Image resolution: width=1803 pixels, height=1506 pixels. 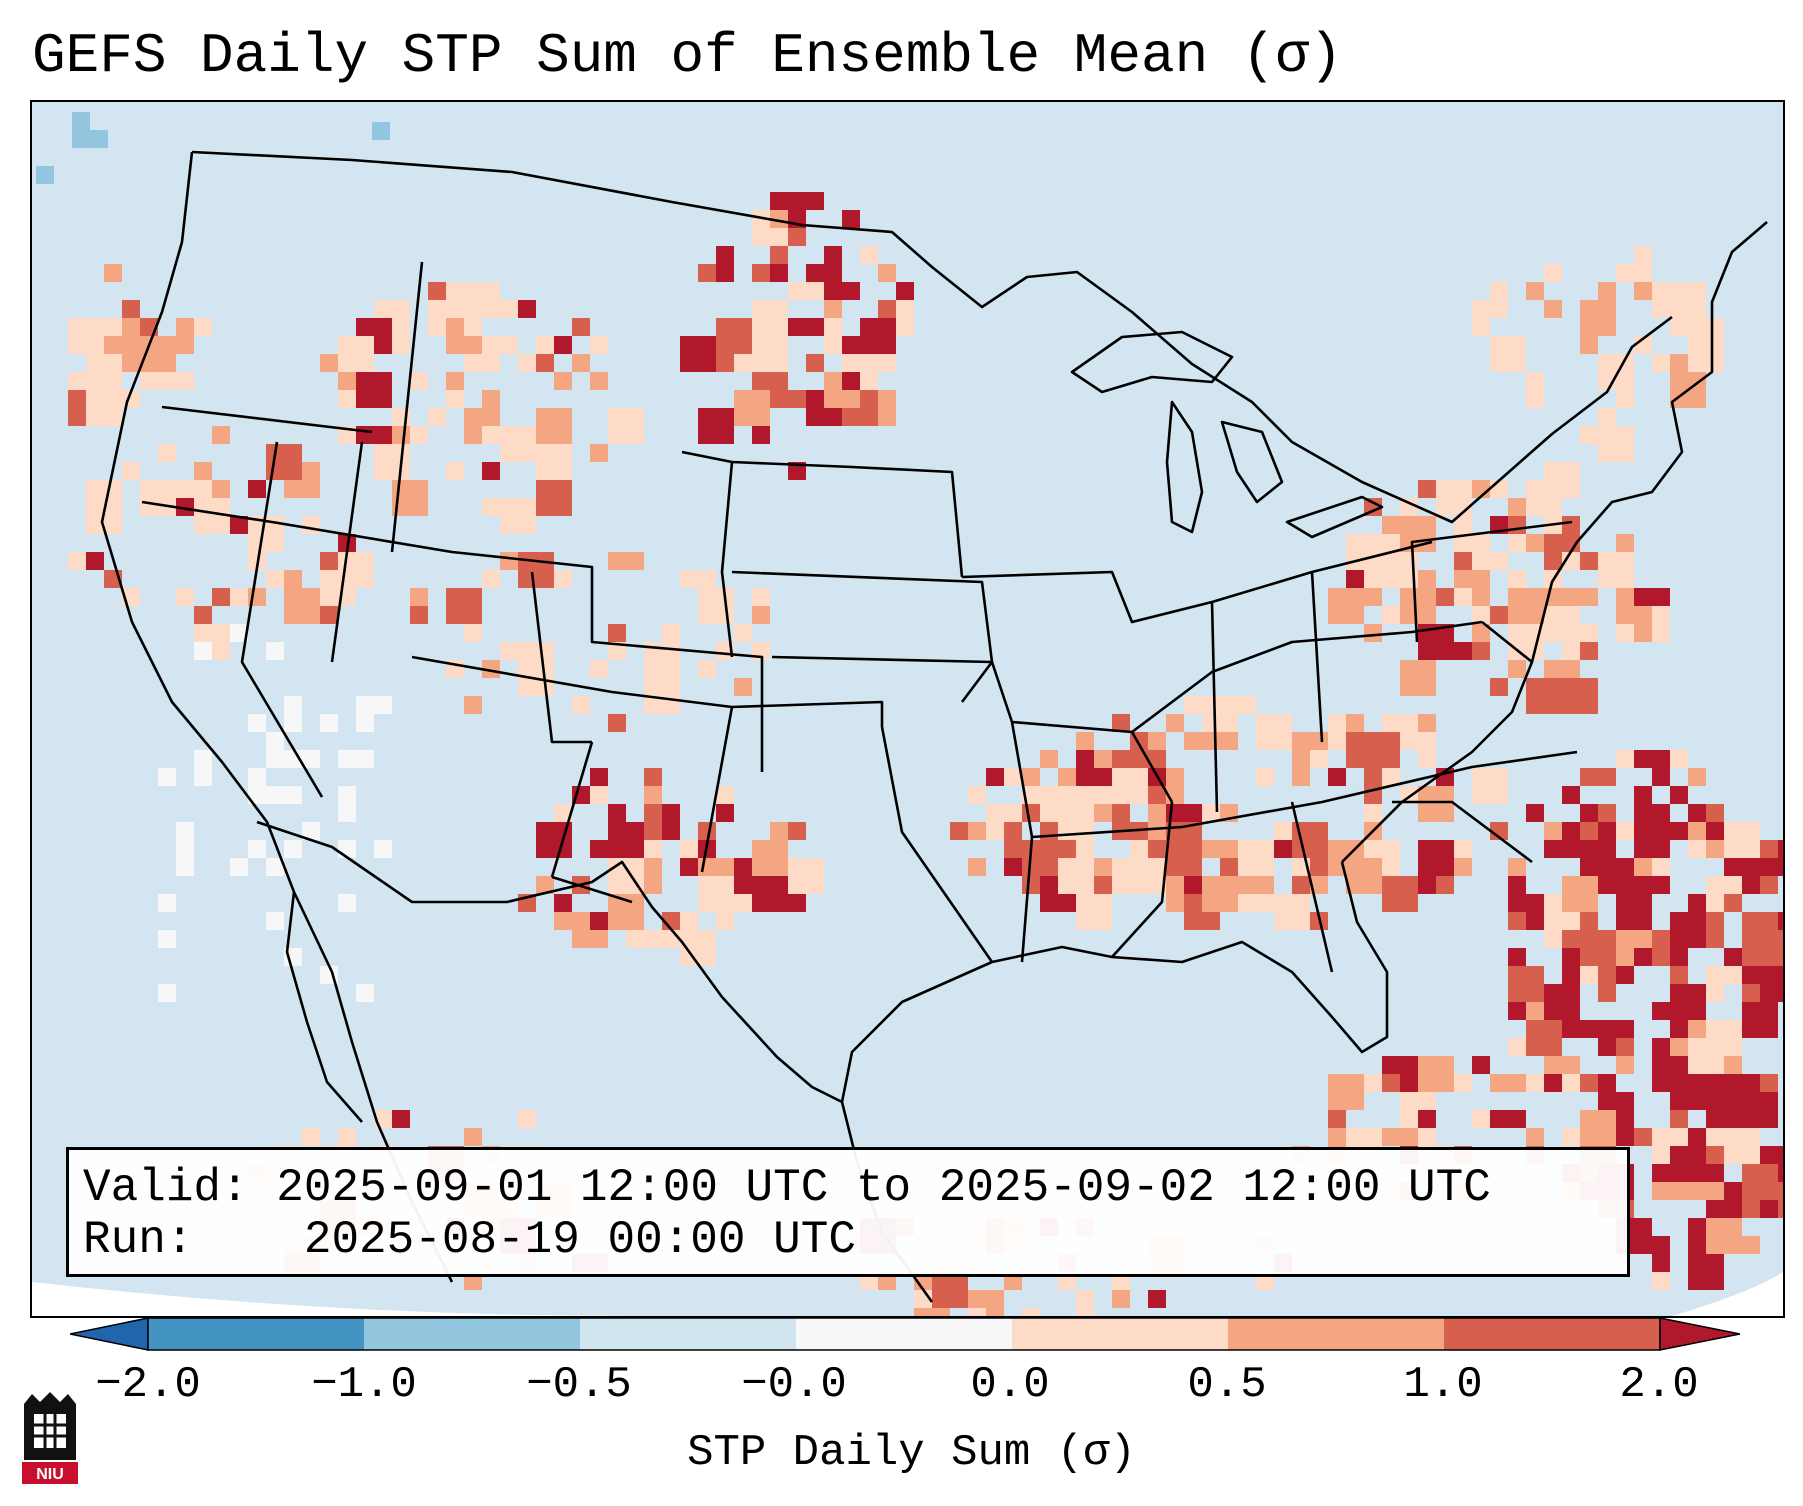 I want to click on valid-label: Valid:, so click(x=166, y=1188).